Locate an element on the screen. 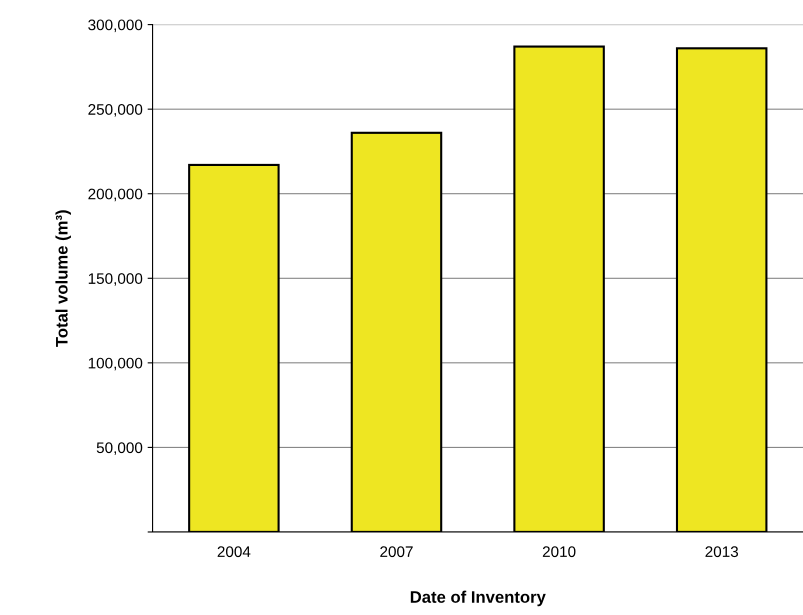 The height and width of the screenshot is (615, 803). y-tick-label: 250,000 is located at coordinates (115, 110).